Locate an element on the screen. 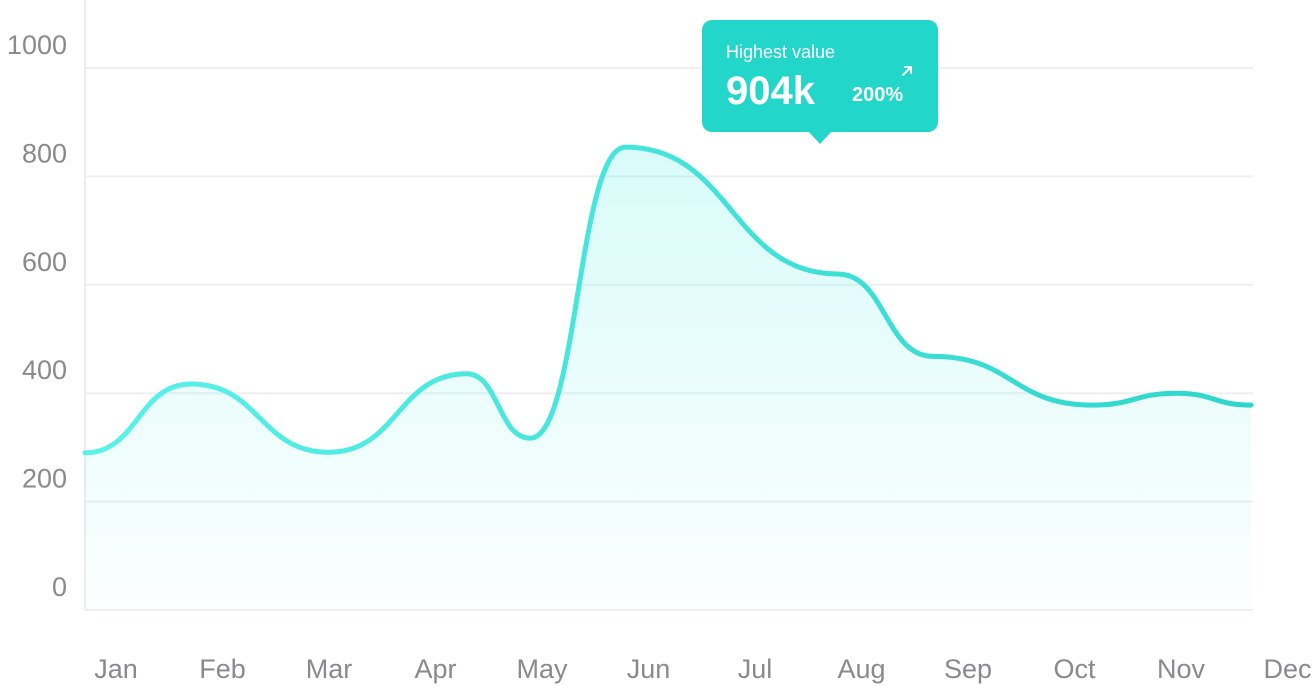 The width and height of the screenshot is (1316, 686). y-tick-label: 800 is located at coordinates (44, 153).